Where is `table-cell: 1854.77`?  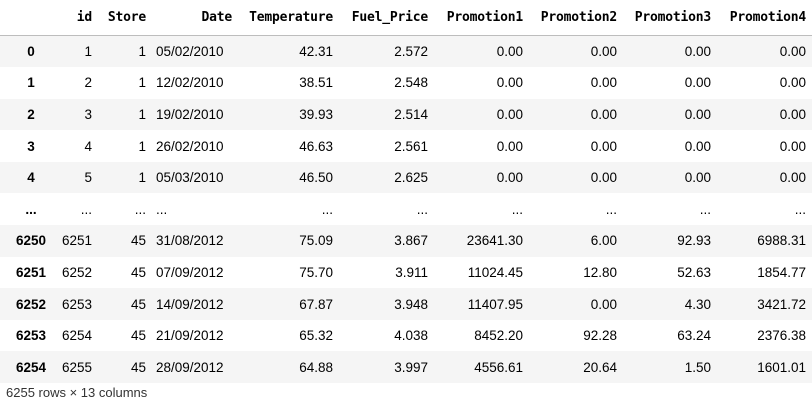
table-cell: 1854.77 is located at coordinates (781, 272).